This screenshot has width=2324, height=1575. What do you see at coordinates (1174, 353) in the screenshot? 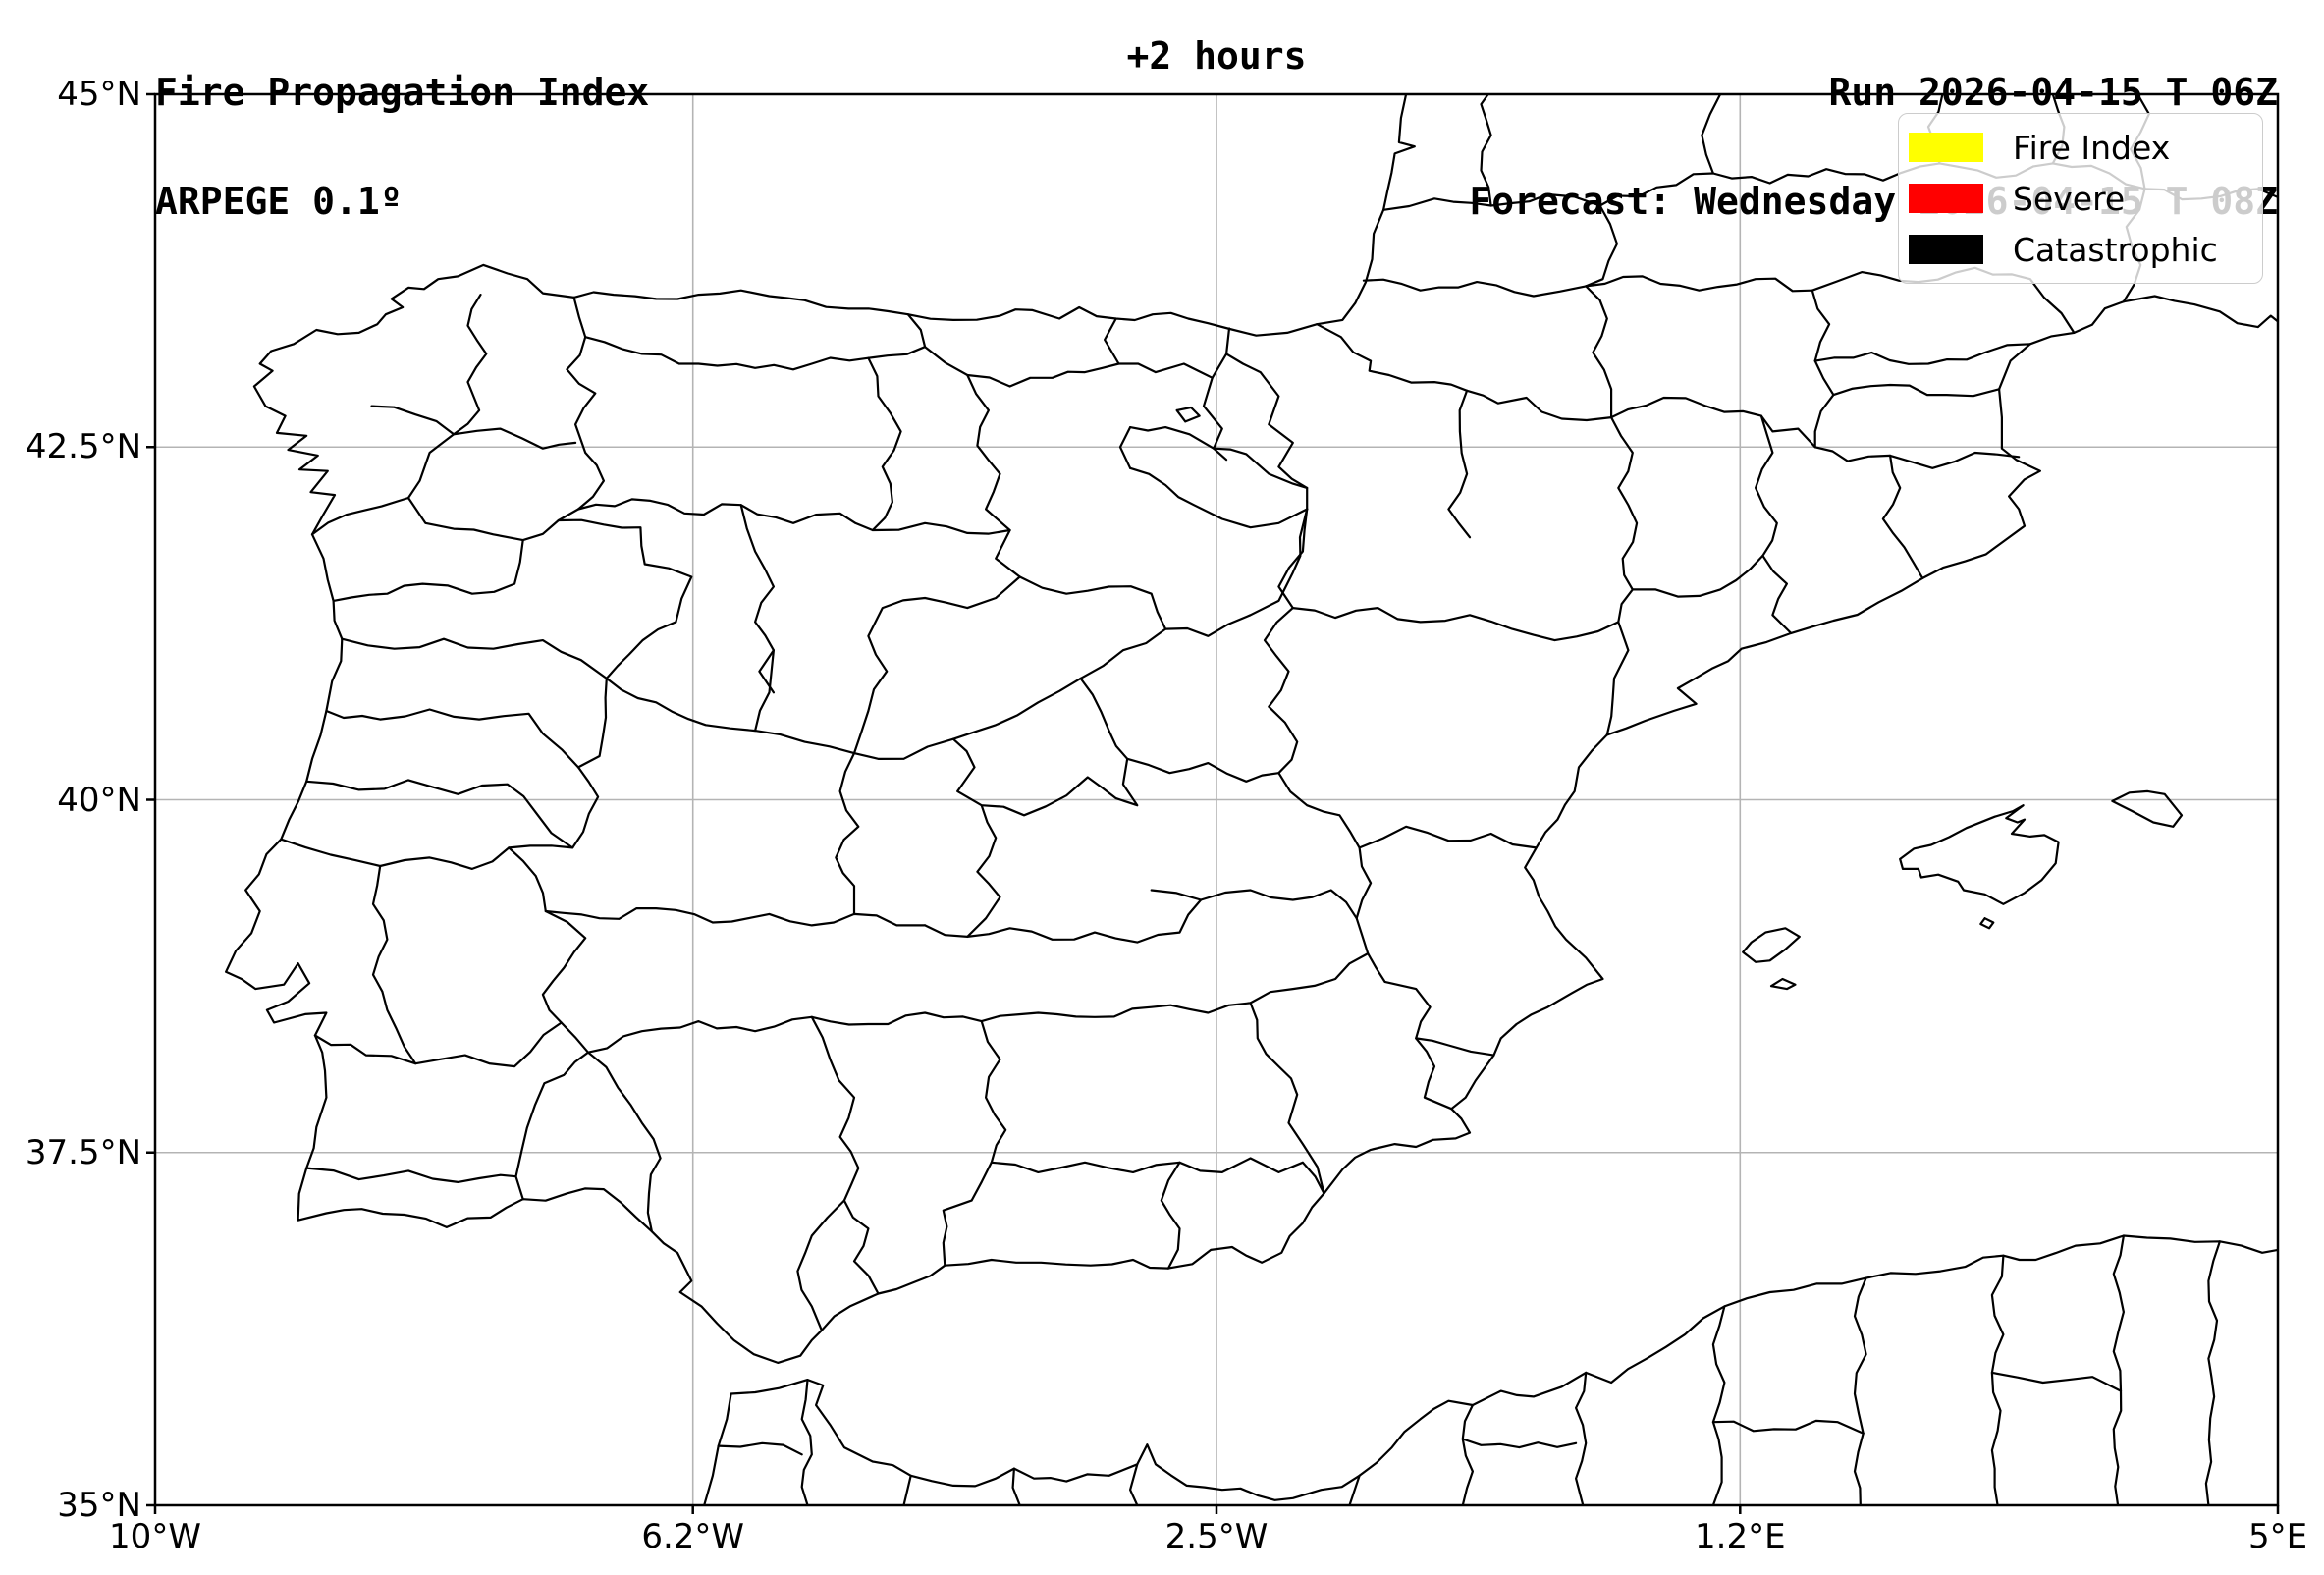
I see `boundary-basque-split` at bounding box center [1174, 353].